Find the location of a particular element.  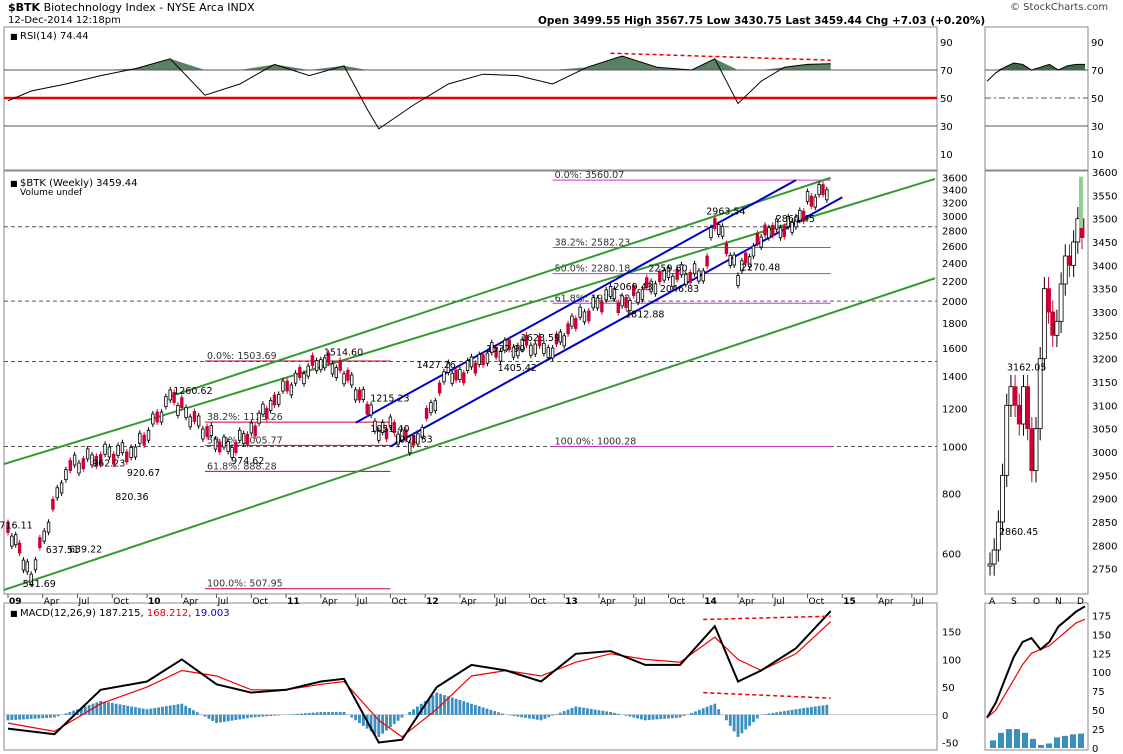

price-point-label: 1537.90 is located at coordinates (505, 349).